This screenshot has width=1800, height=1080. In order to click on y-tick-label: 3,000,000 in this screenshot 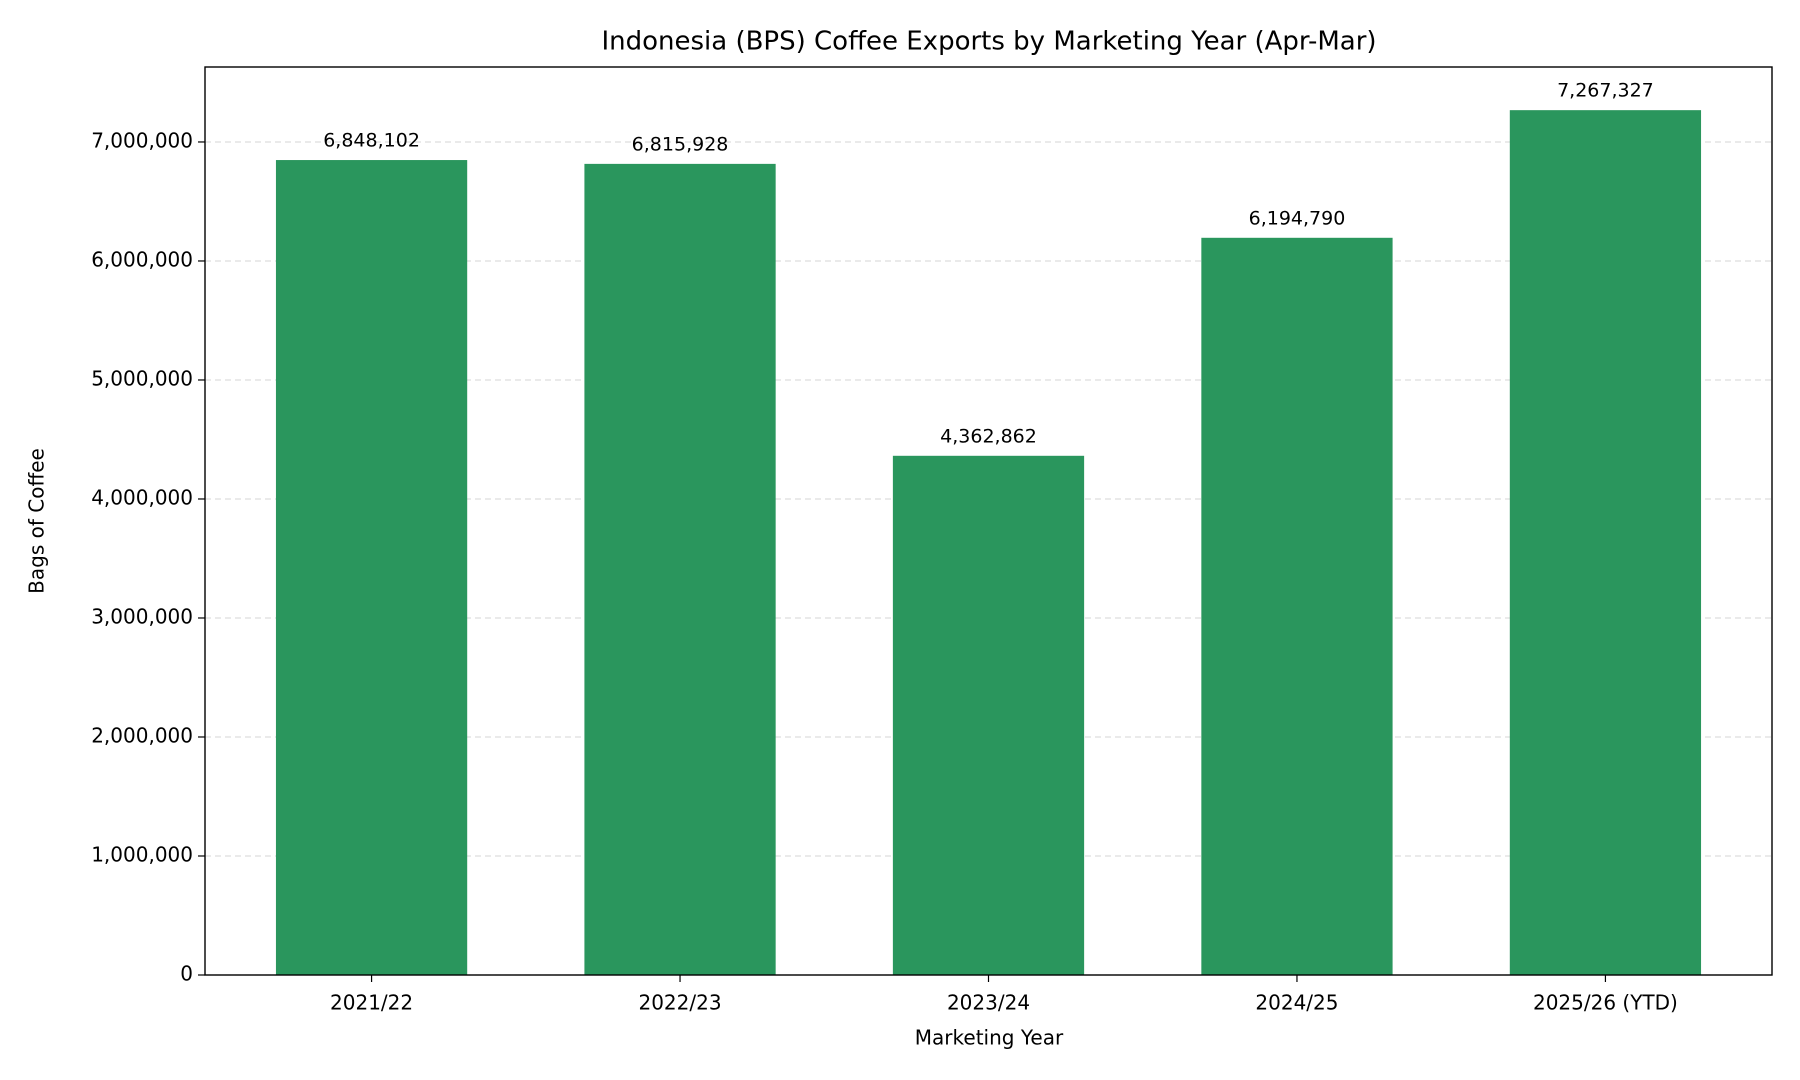, I will do `click(142, 616)`.